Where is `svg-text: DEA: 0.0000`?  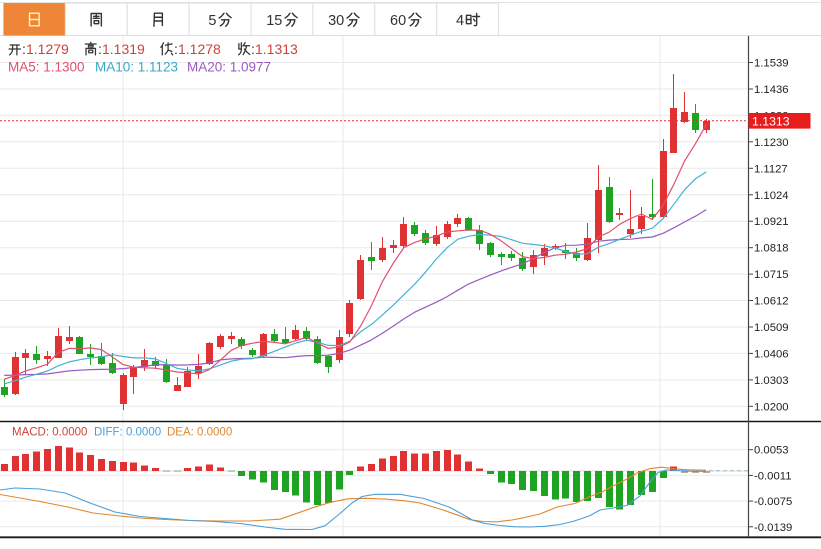 svg-text: DEA: 0.0000 is located at coordinates (199, 433).